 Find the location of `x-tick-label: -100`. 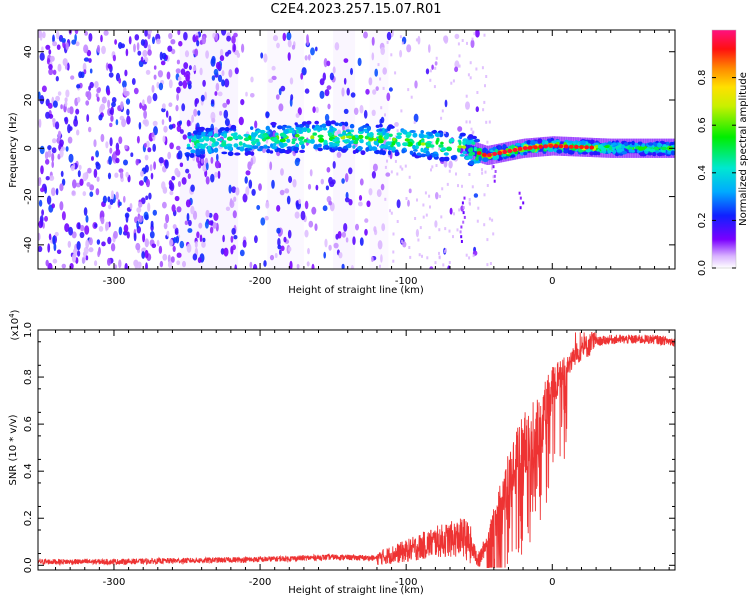

x-tick-label: -100 is located at coordinates (406, 582).